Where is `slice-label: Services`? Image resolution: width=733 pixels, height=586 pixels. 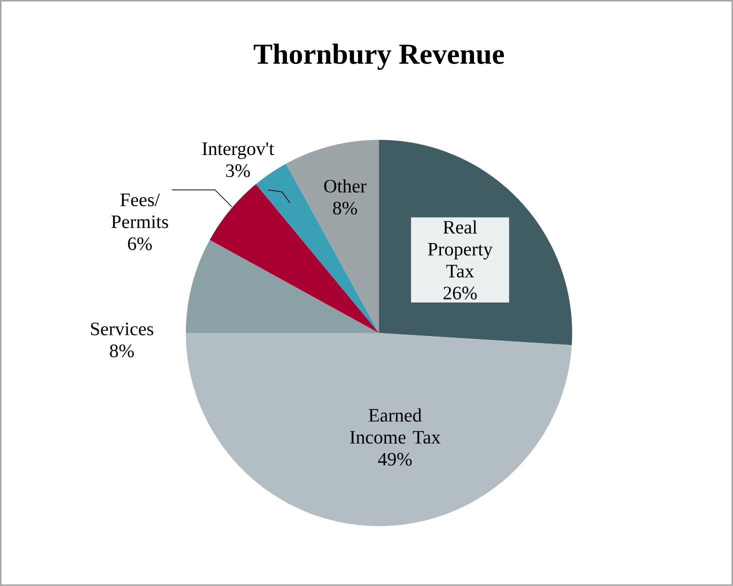
slice-label: Services is located at coordinates (122, 329).